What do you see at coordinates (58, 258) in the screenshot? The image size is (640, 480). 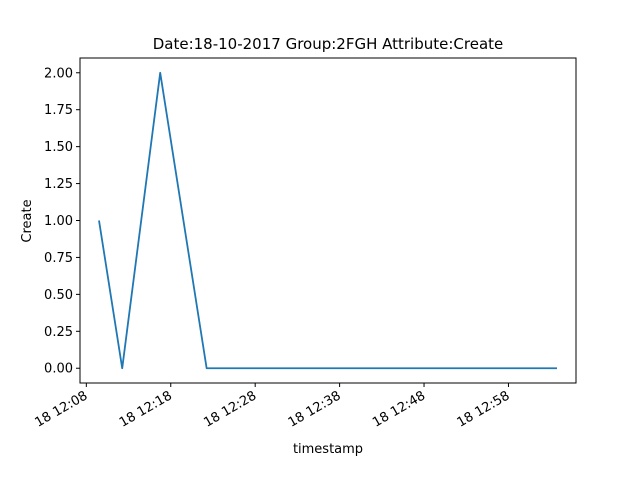 I see `y-tick-label: 0.75` at bounding box center [58, 258].